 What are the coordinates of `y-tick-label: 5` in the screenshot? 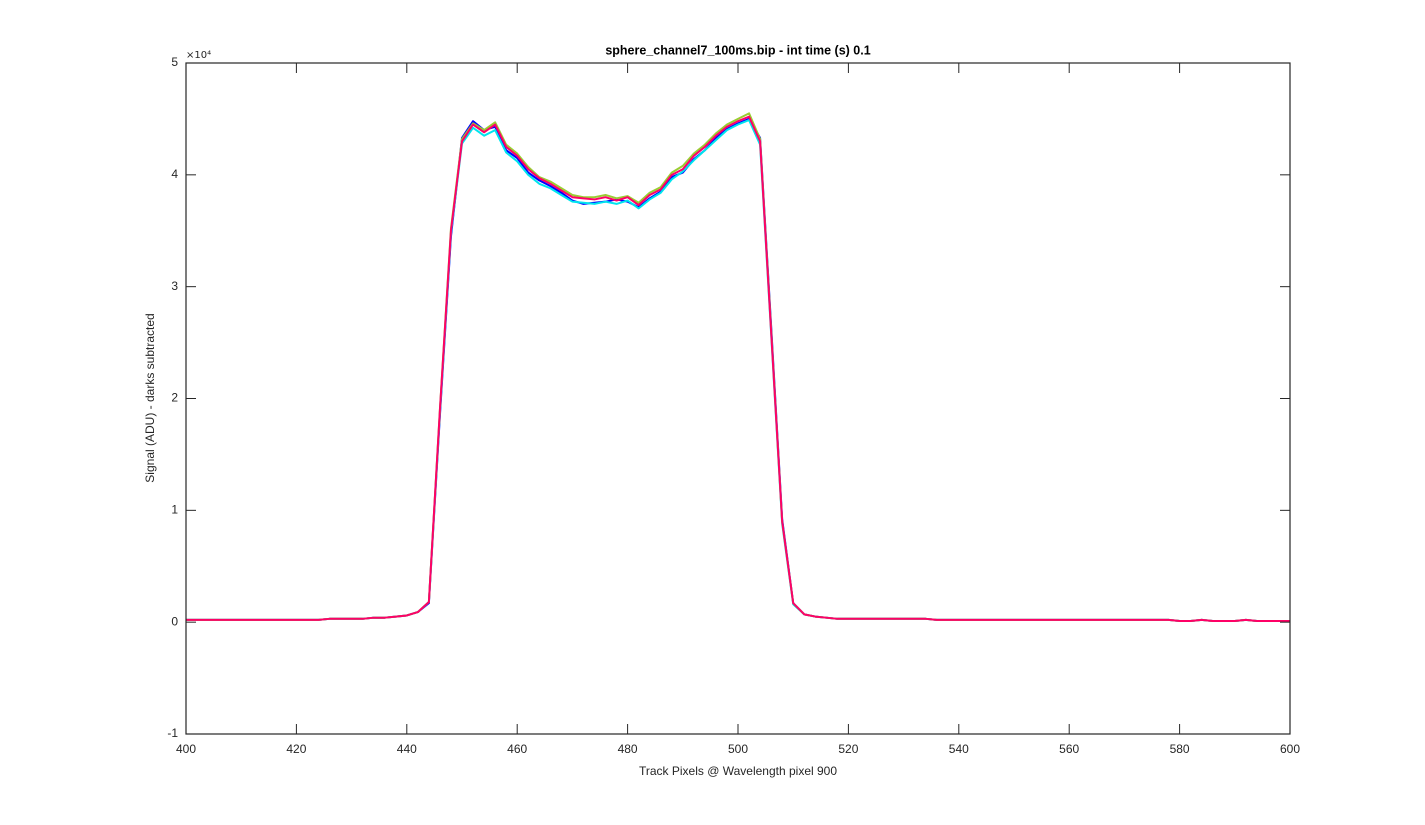 It's located at (174, 62).